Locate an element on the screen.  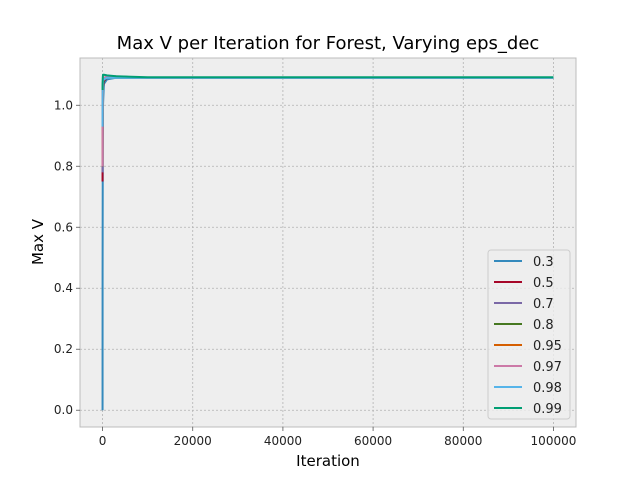
y-tick-label: 1.0 is located at coordinates (63, 105).